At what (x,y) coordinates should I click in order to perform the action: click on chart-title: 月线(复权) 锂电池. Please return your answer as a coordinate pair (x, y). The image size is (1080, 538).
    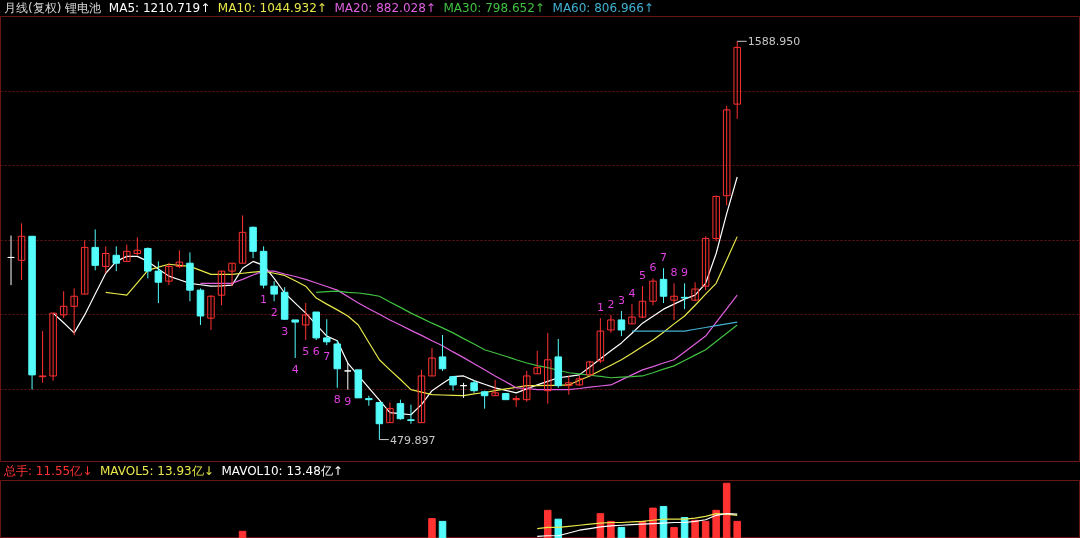
    Looking at the image, I should click on (53, 8).